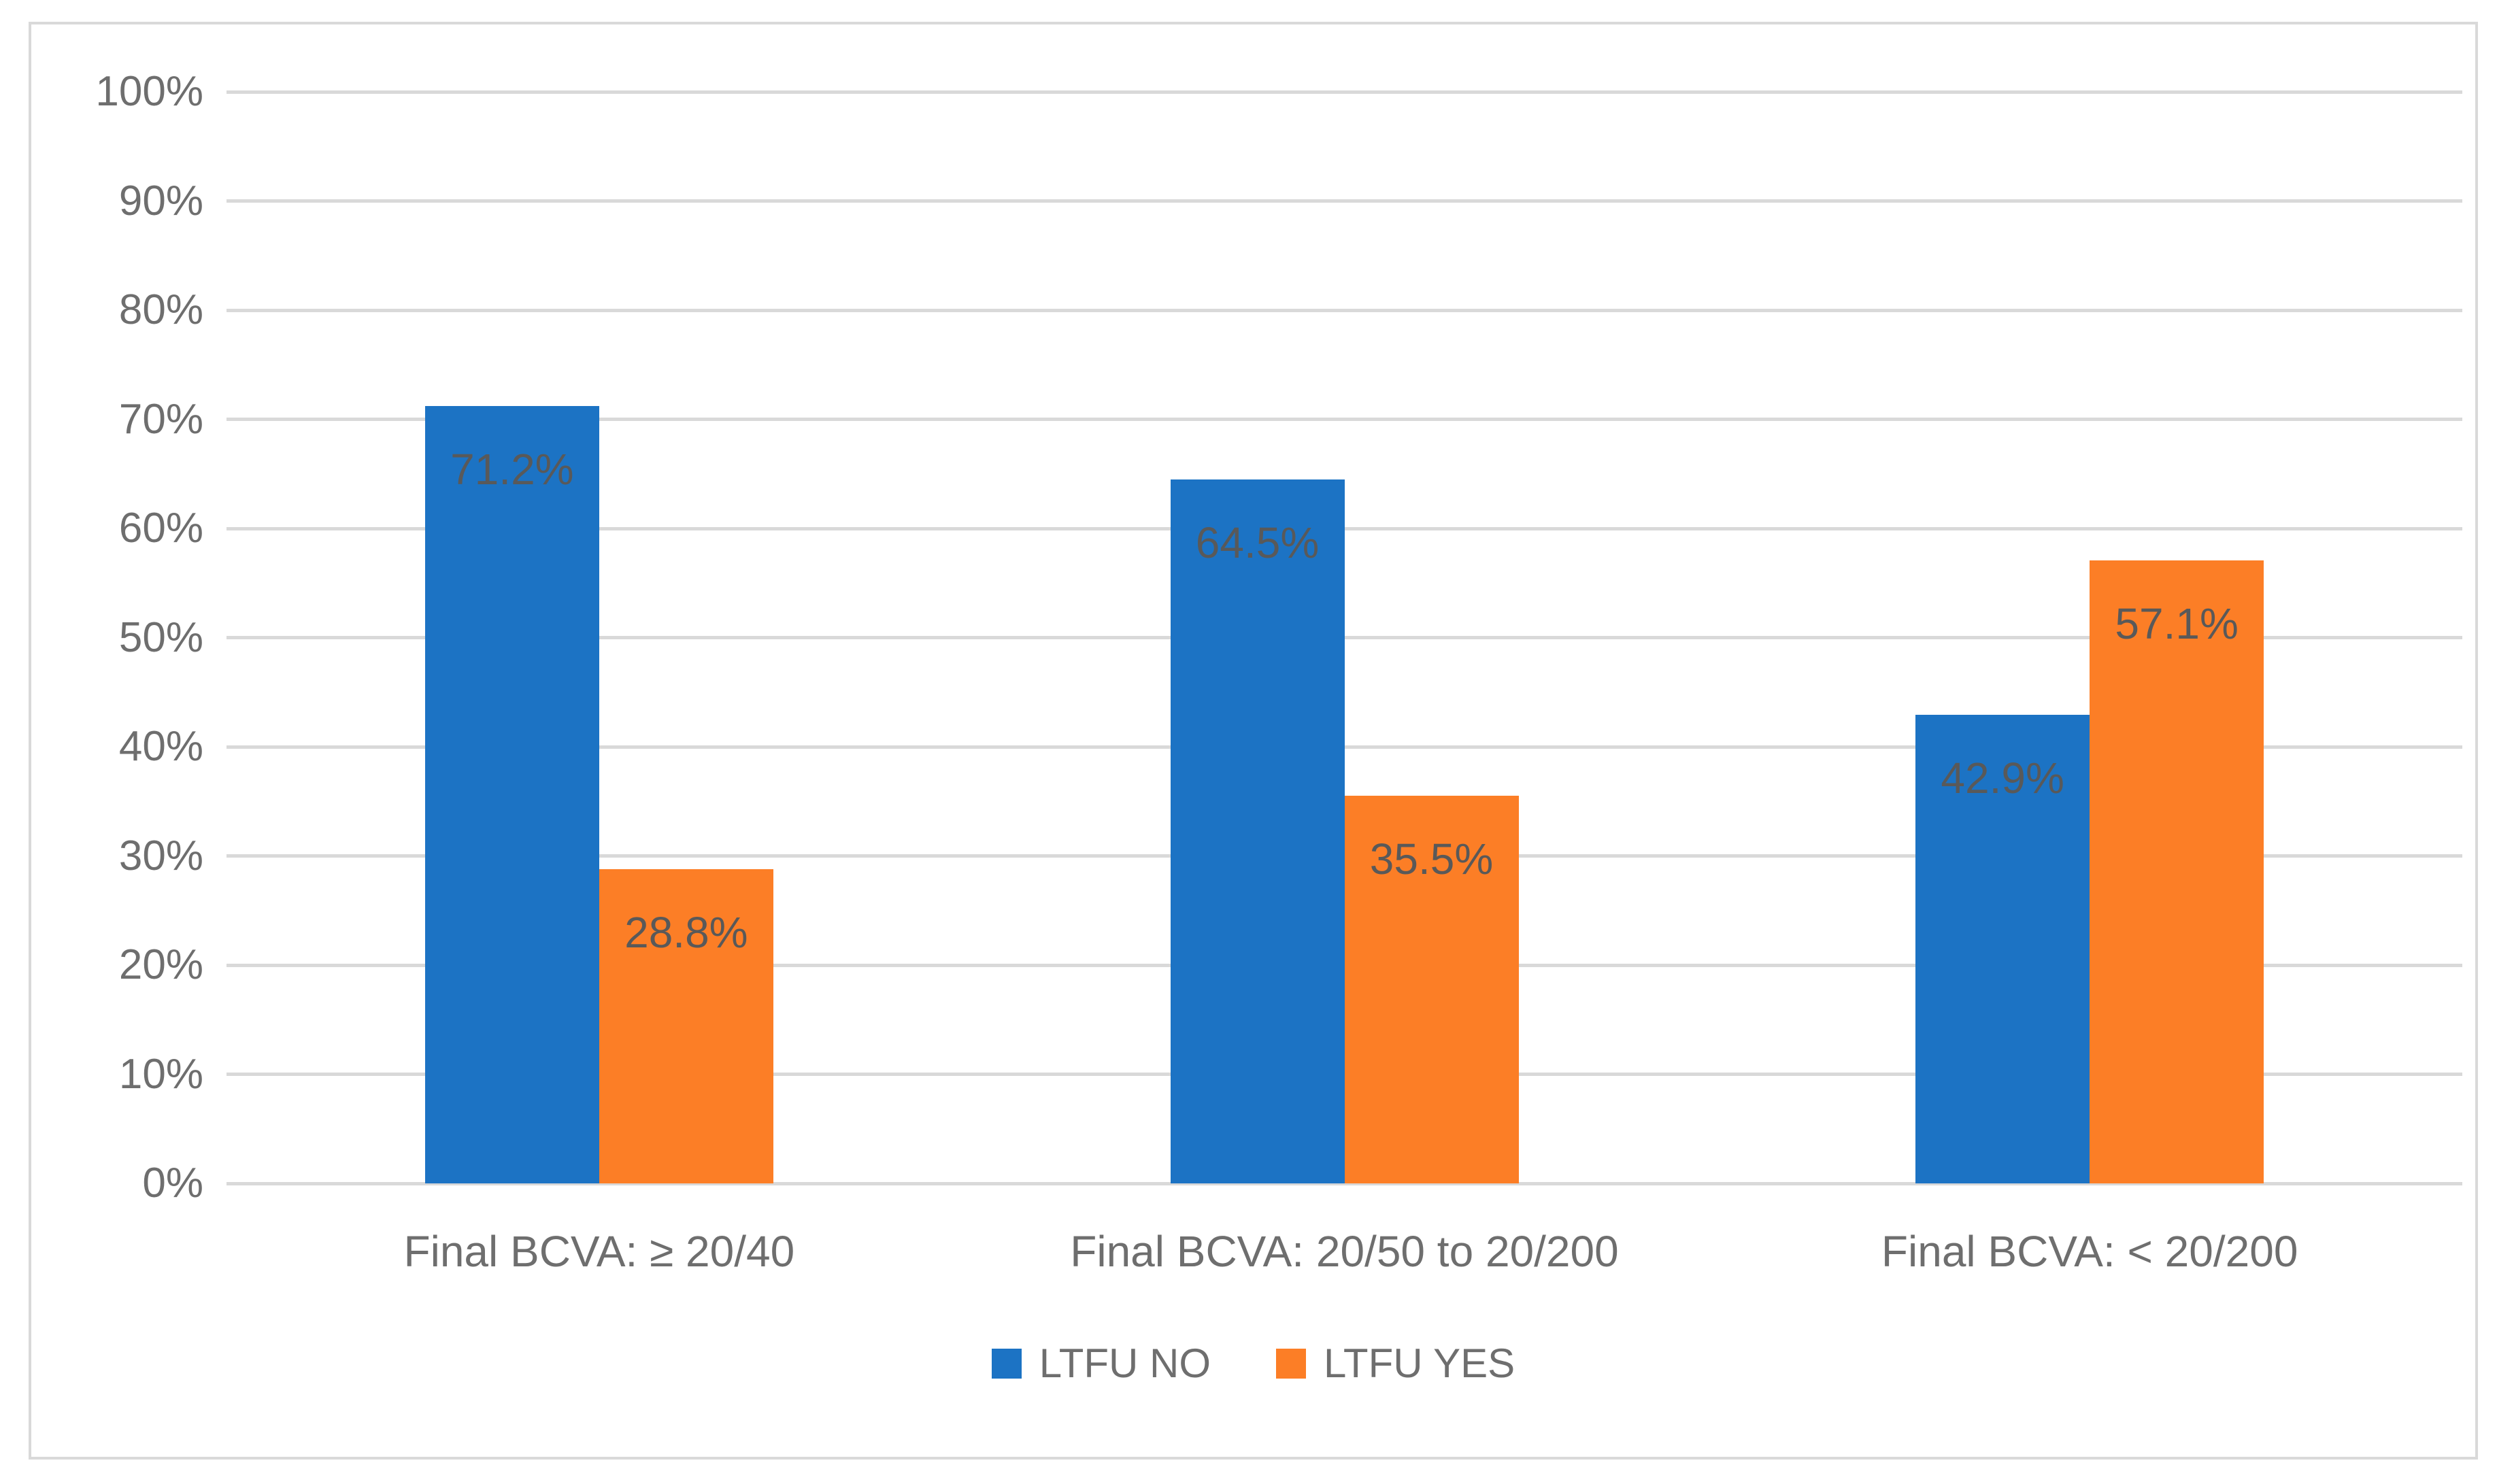  What do you see at coordinates (161, 419) in the screenshot?
I see `y-tick-label-70: 70%` at bounding box center [161, 419].